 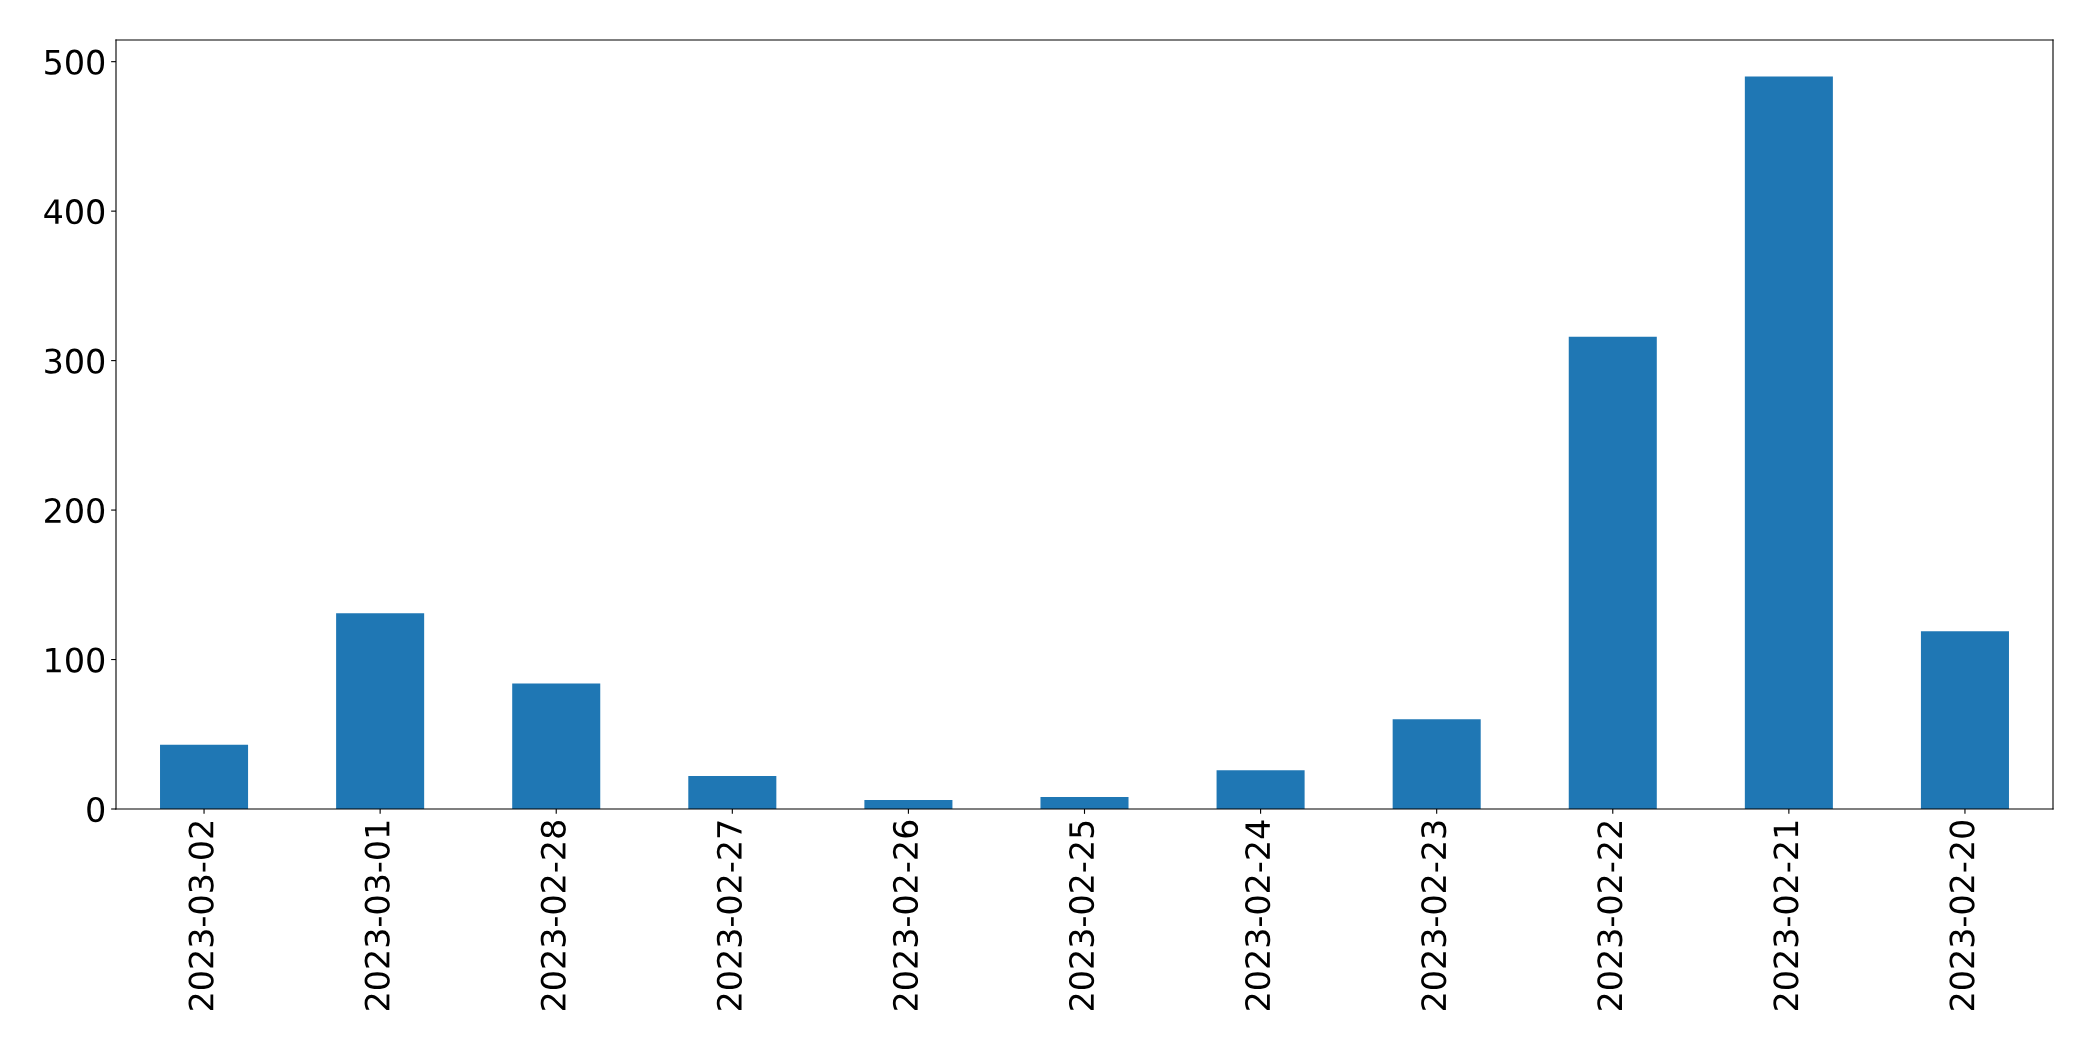 I want to click on x-tick-label: 2023-03-01, so click(x=377, y=915).